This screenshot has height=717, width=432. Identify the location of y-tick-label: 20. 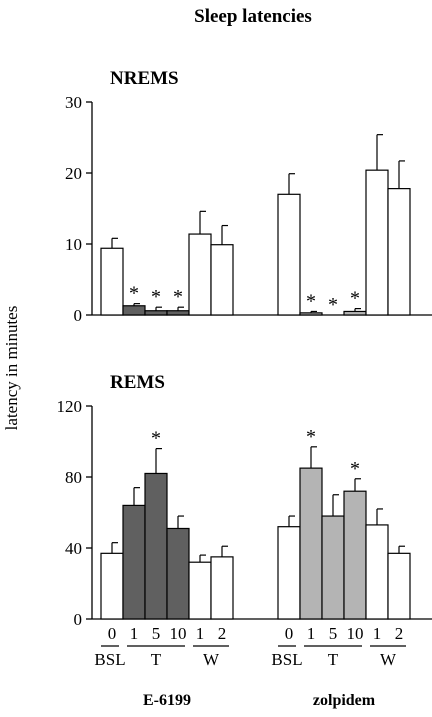
(73, 173).